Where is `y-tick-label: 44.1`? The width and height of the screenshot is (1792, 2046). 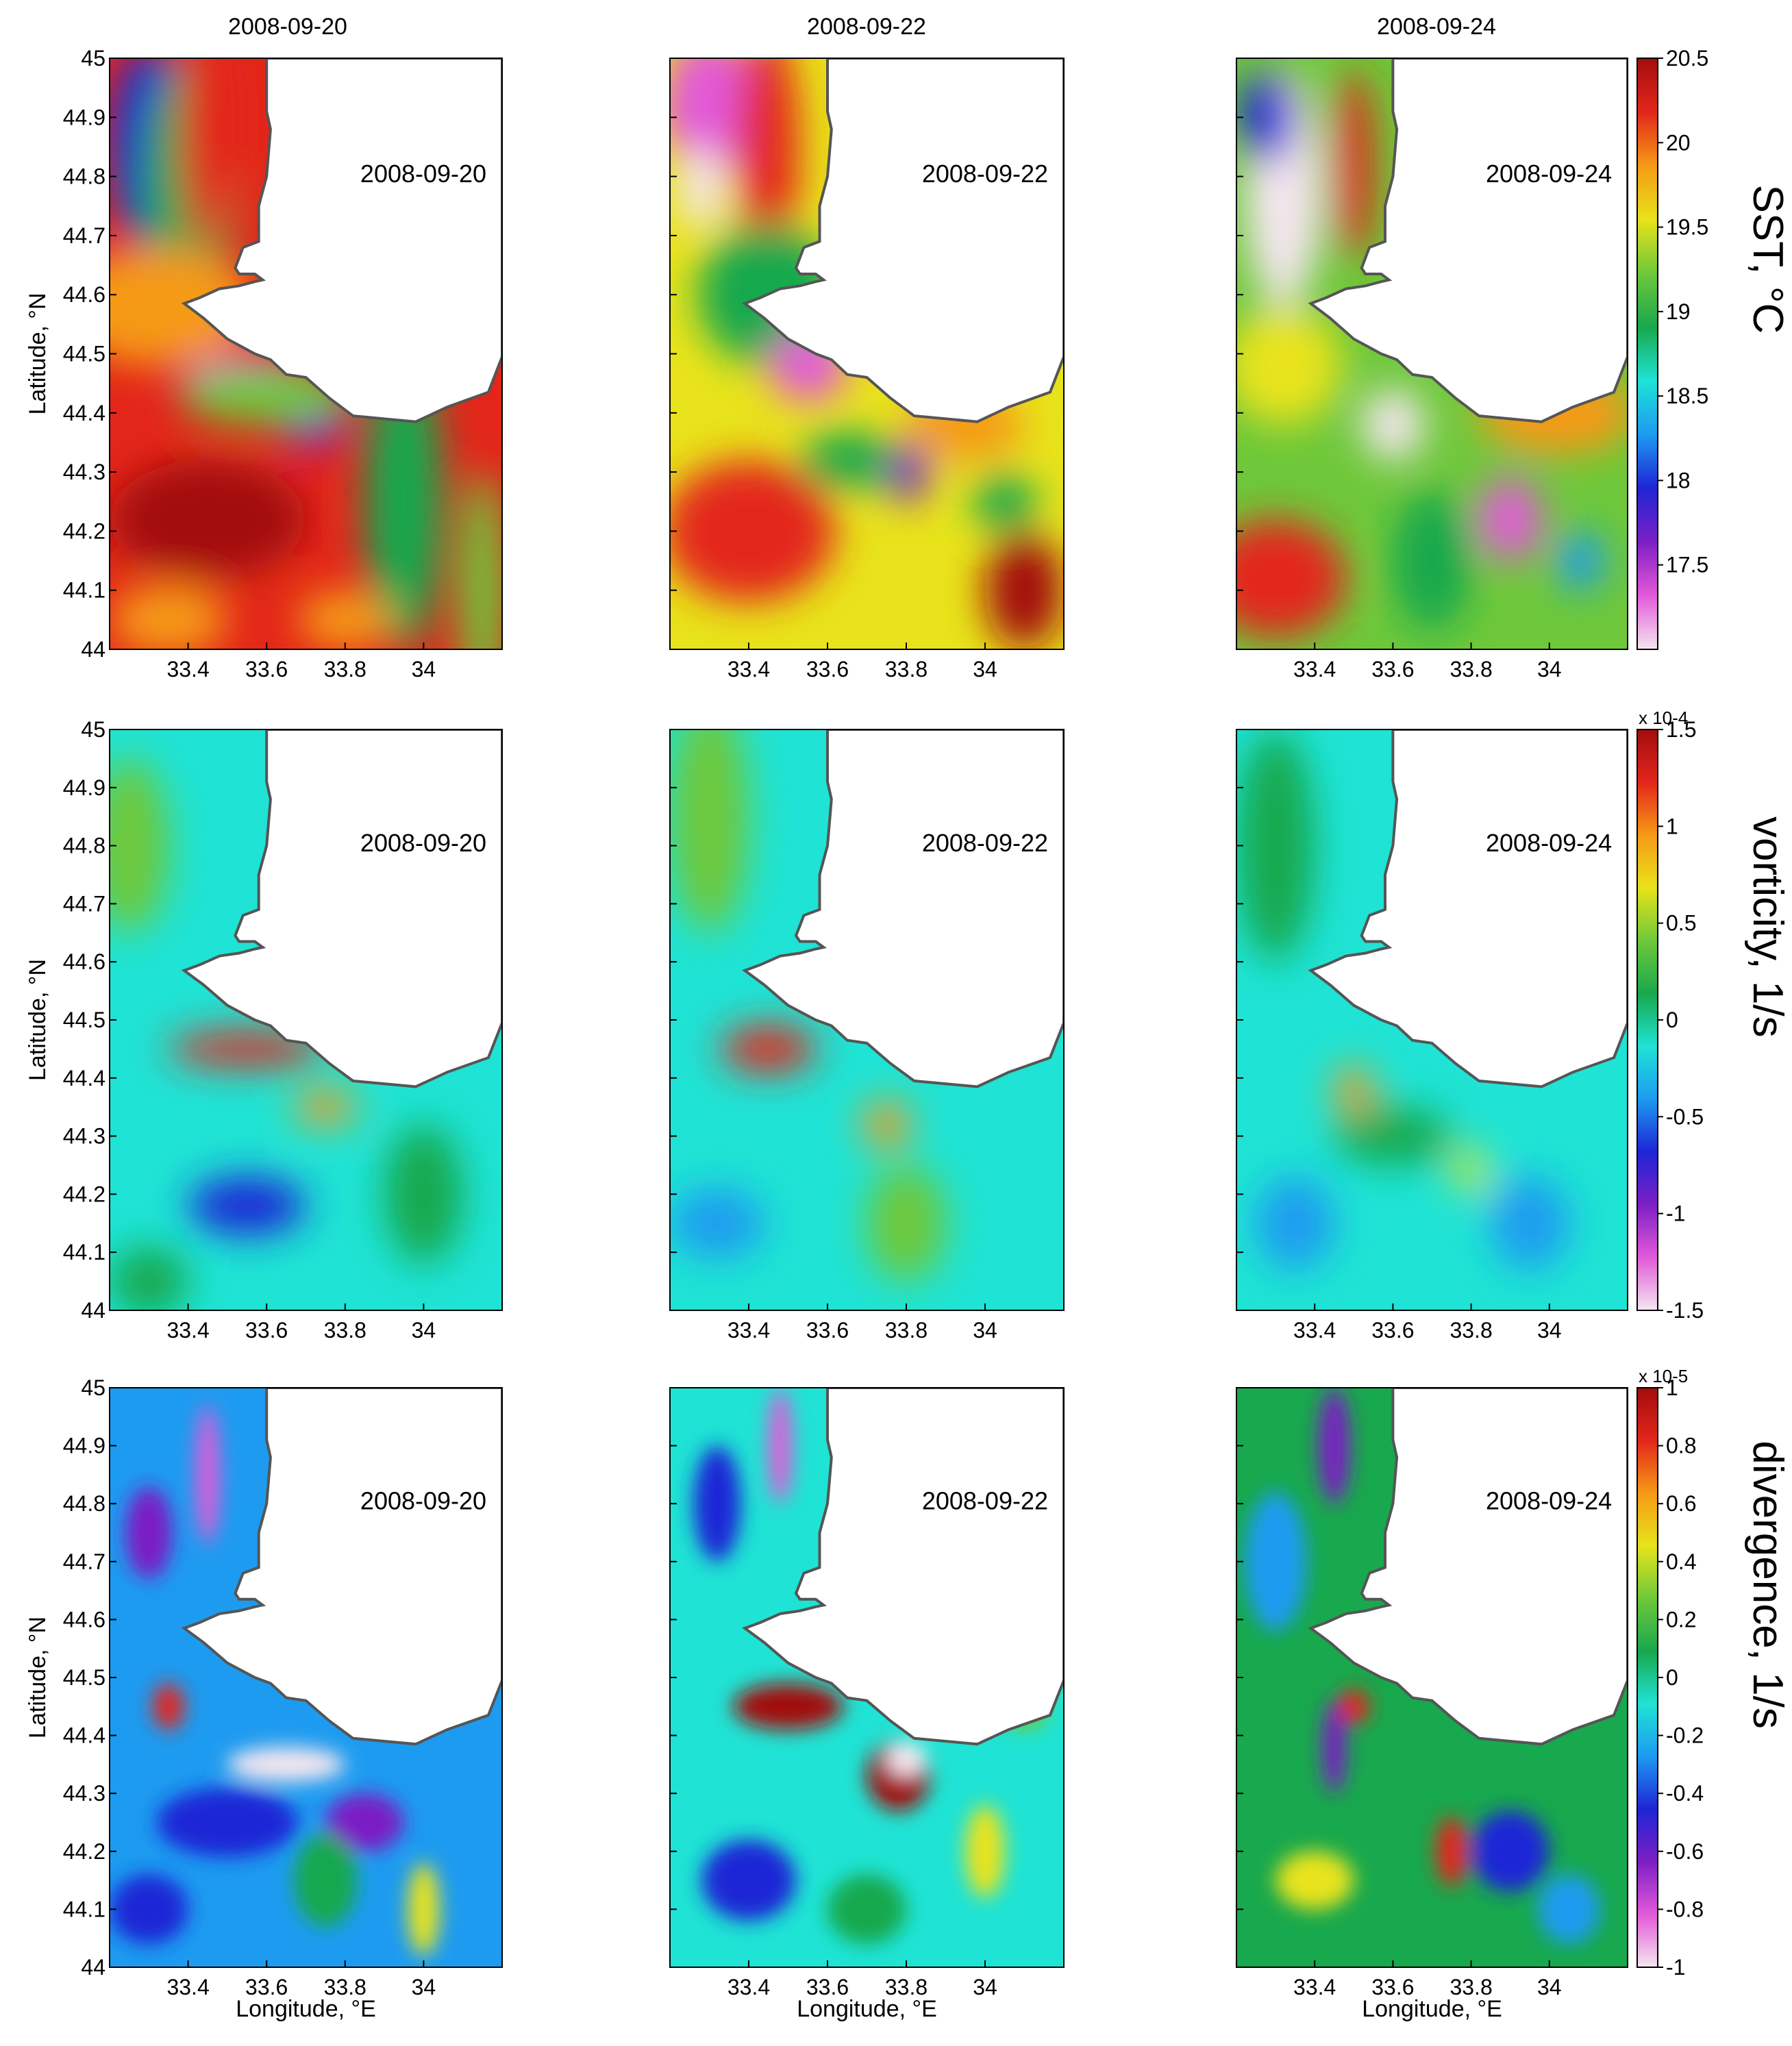
y-tick-label: 44.1 is located at coordinates (84, 590).